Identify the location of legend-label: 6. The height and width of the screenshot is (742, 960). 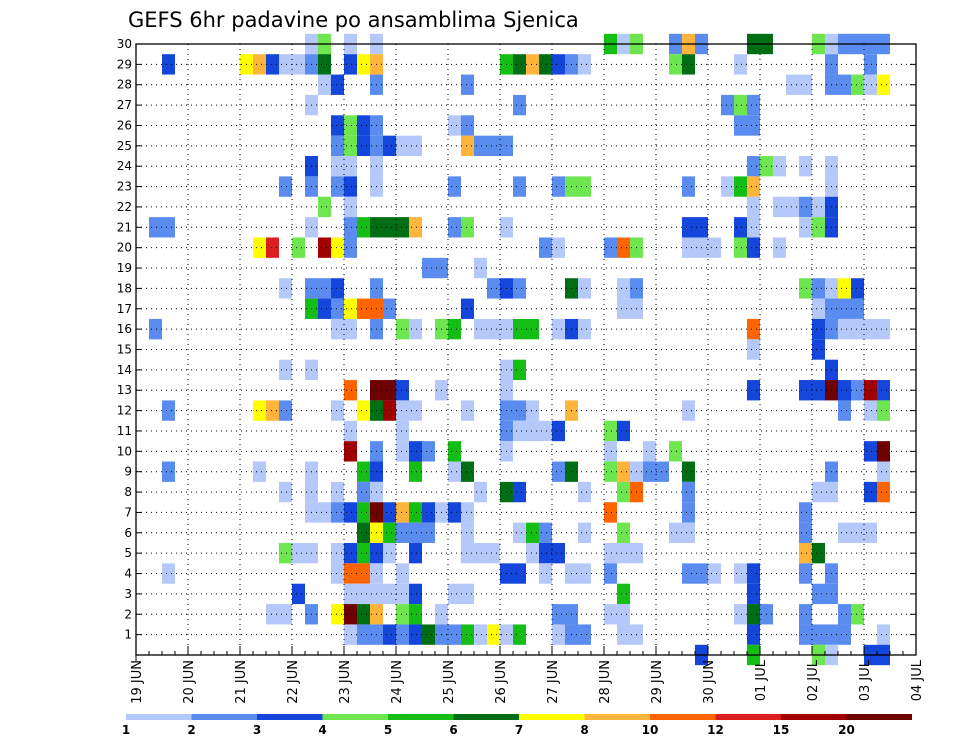
(453, 730).